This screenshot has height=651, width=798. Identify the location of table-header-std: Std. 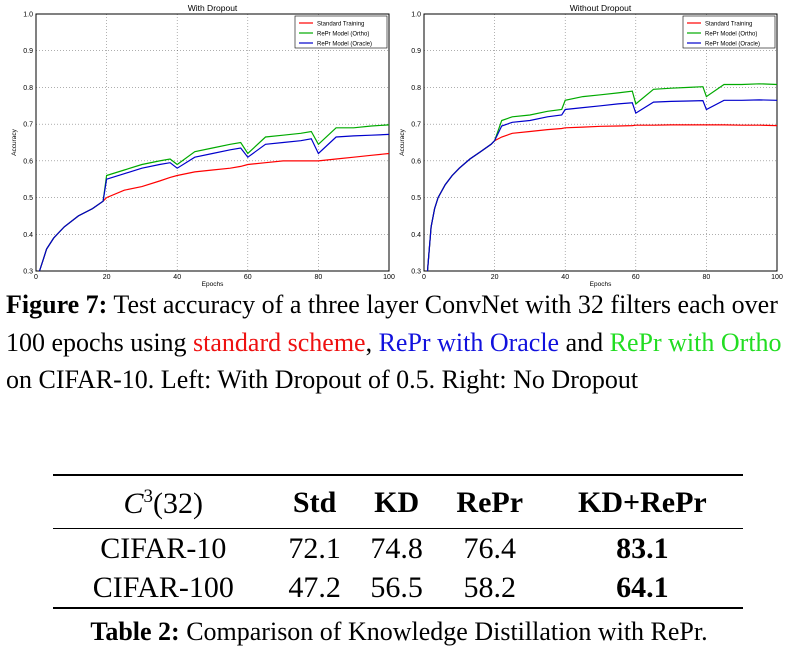
(314, 501).